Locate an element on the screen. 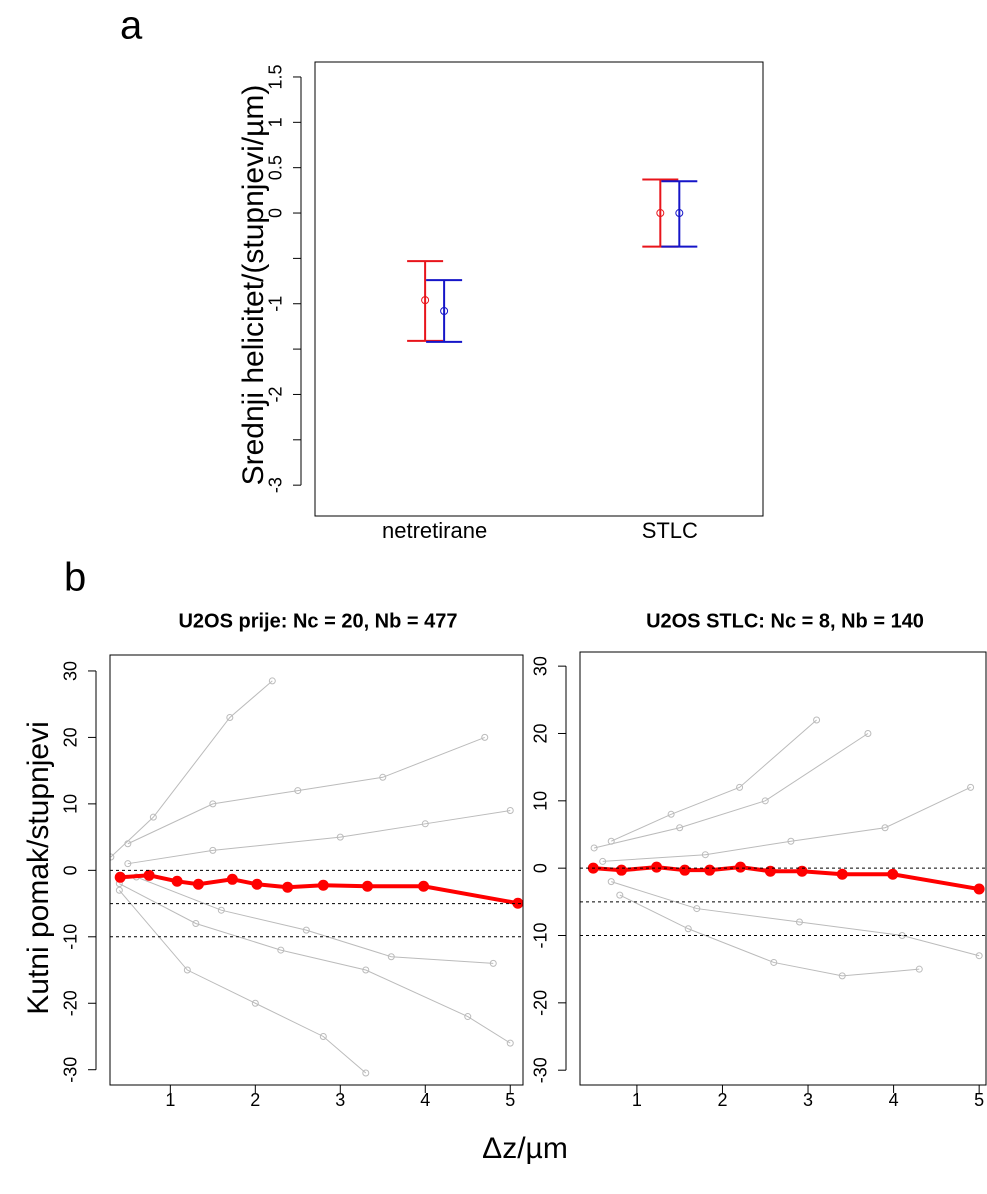 This screenshot has height=1194, width=987. panel-label: a is located at coordinates (131, 26).